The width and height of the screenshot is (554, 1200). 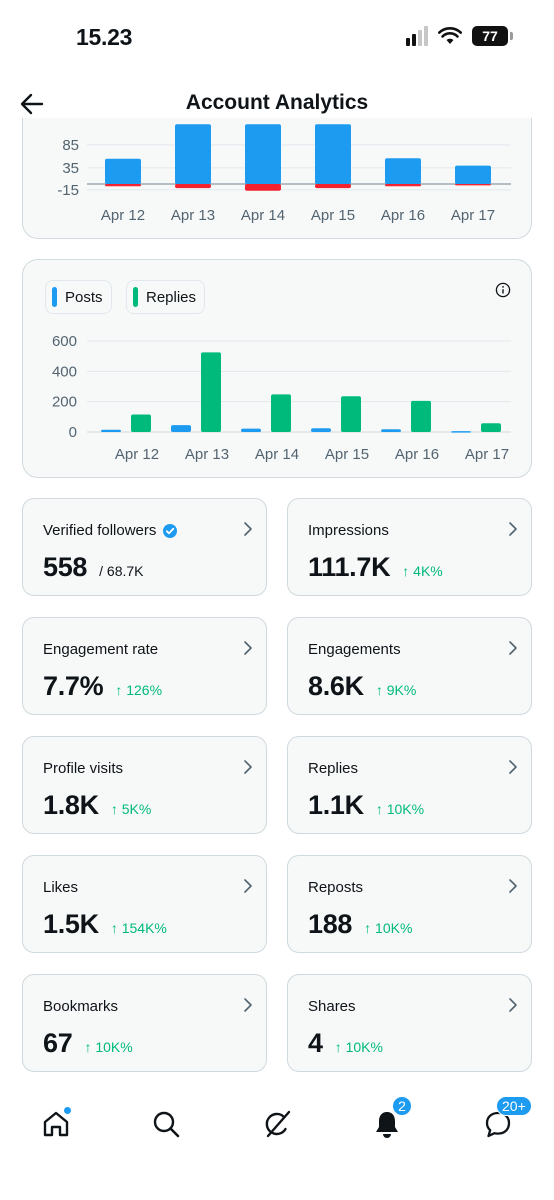 What do you see at coordinates (396, 690) in the screenshot?
I see `stat-change: ↑ 9K%` at bounding box center [396, 690].